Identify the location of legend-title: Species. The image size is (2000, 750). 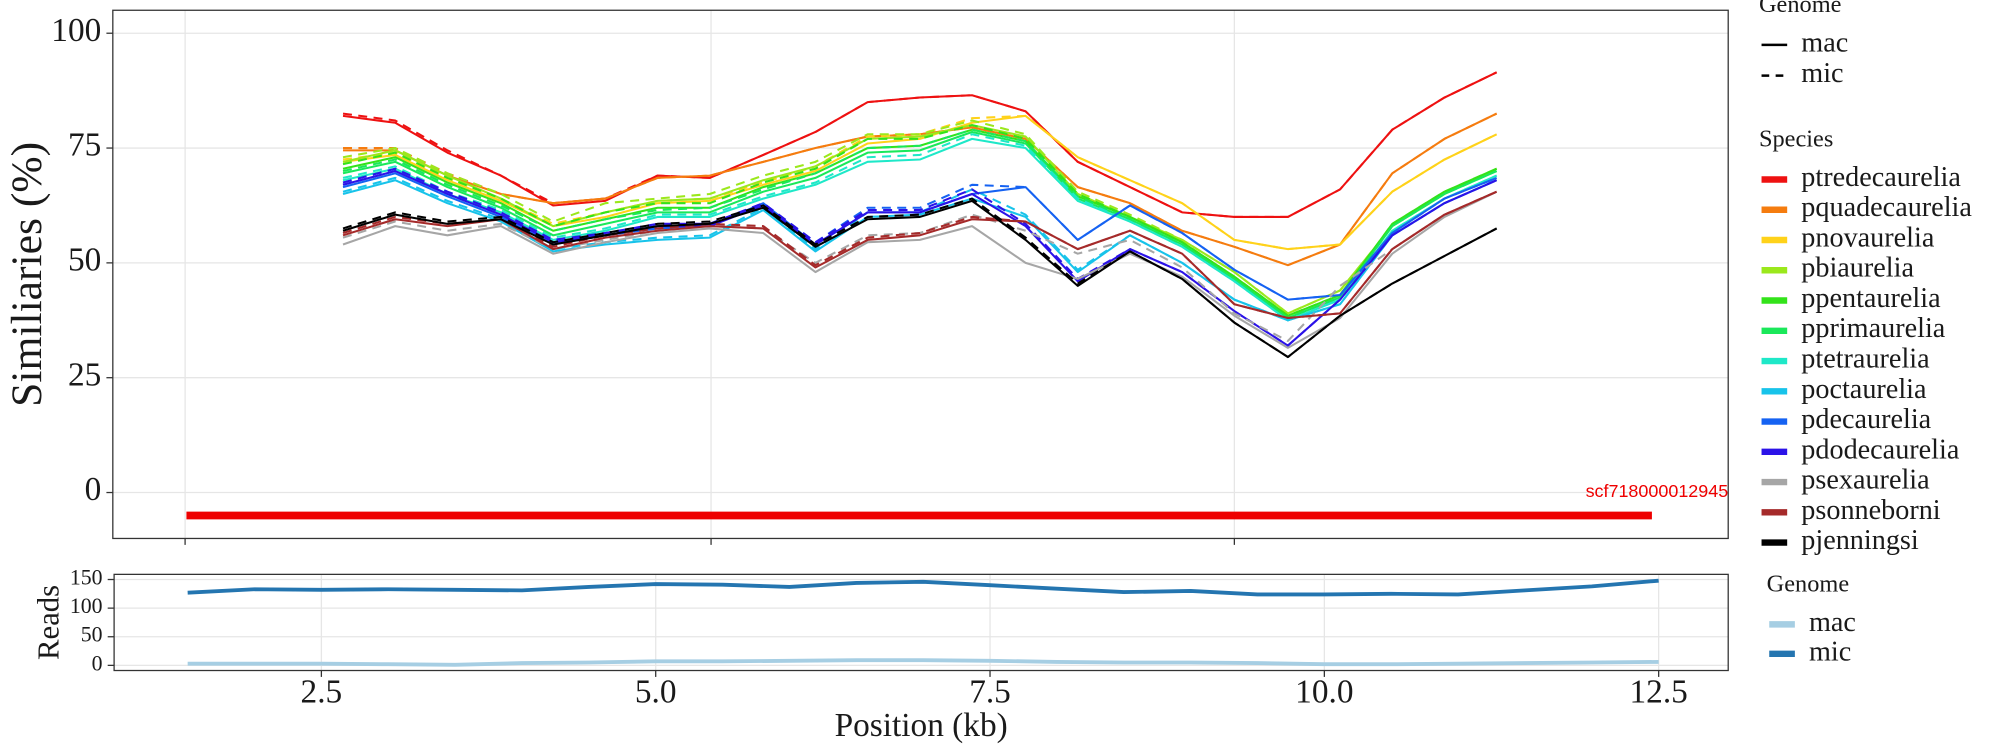
(1796, 139).